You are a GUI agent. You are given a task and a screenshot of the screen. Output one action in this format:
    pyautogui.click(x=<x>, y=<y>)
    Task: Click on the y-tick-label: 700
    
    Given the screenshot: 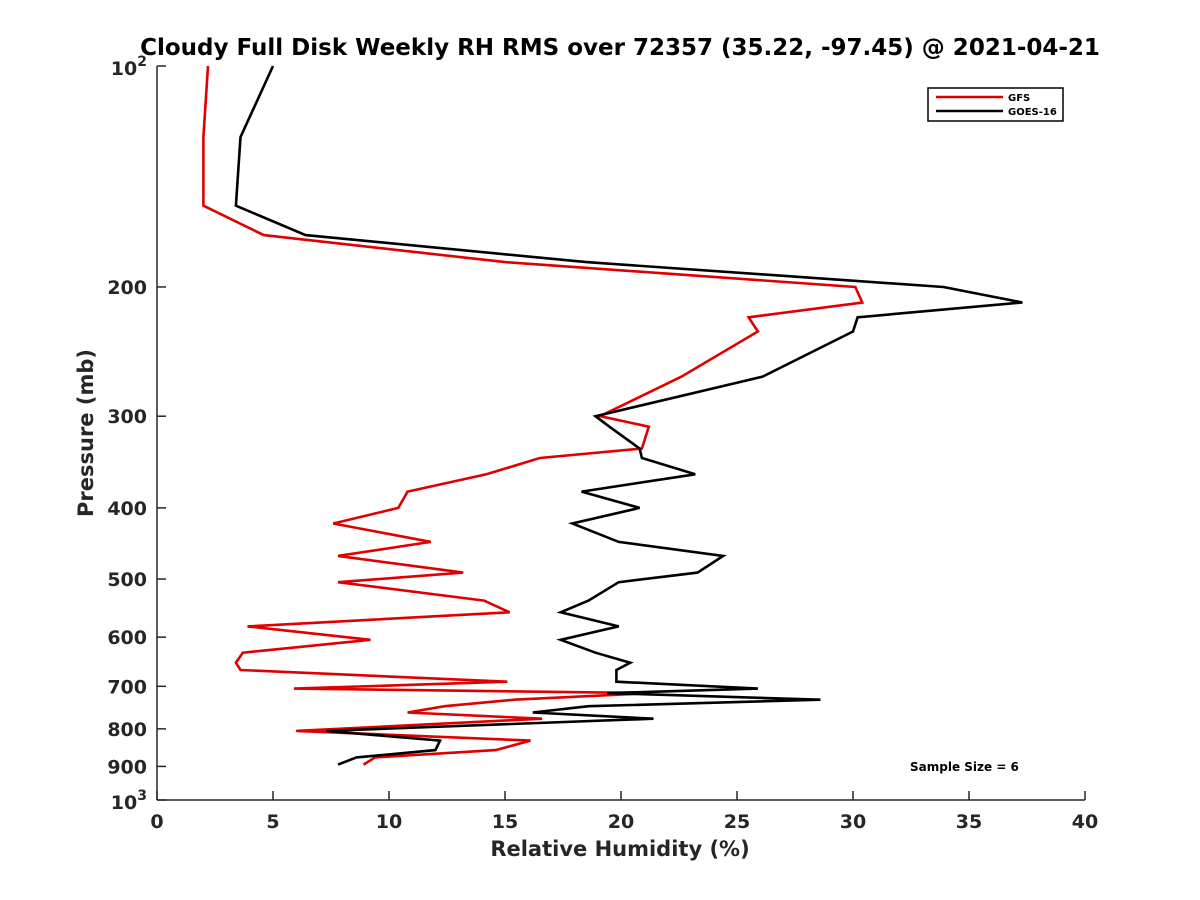 What is the action you would take?
    pyautogui.click(x=127, y=687)
    